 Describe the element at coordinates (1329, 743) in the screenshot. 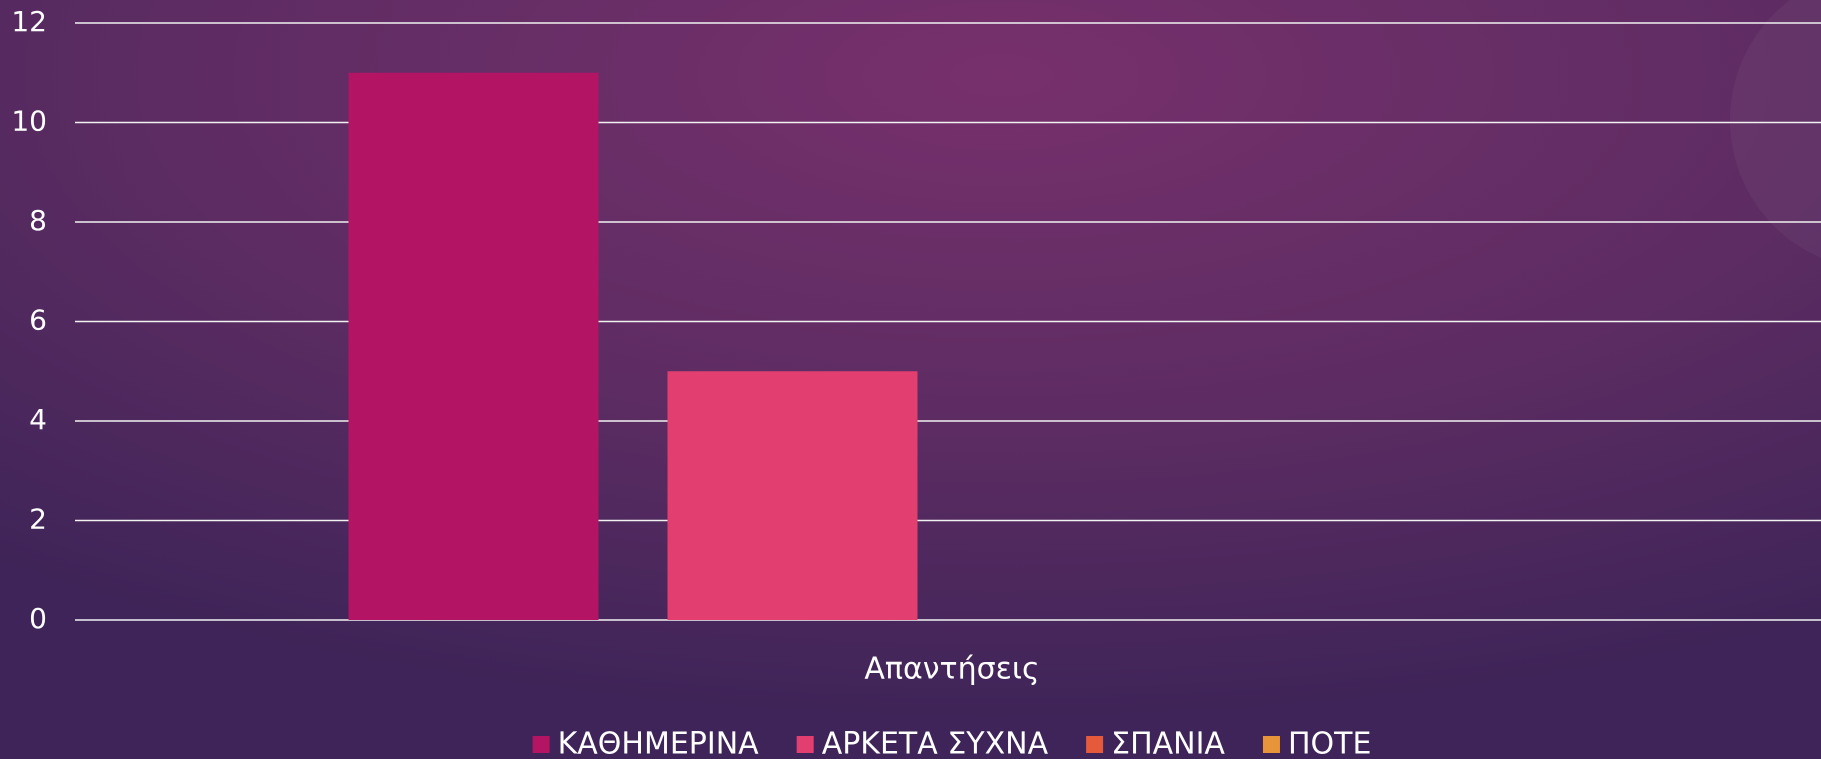

I see `legend-label: ΠΟΤΕ` at that location.